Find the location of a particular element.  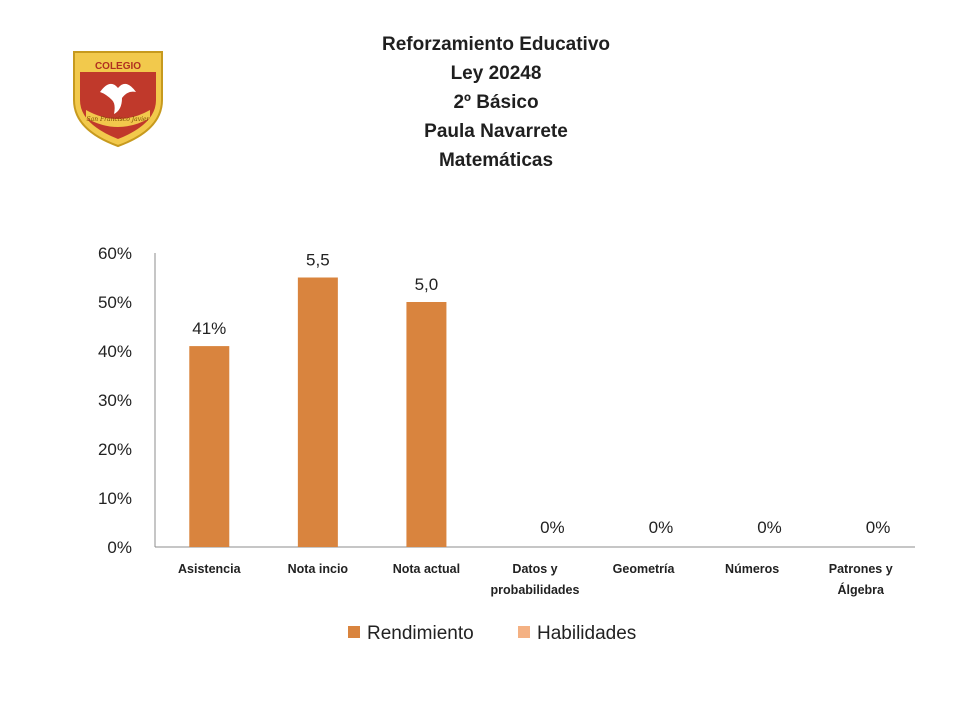

title-line-3: 2º Básico is located at coordinates (496, 102).